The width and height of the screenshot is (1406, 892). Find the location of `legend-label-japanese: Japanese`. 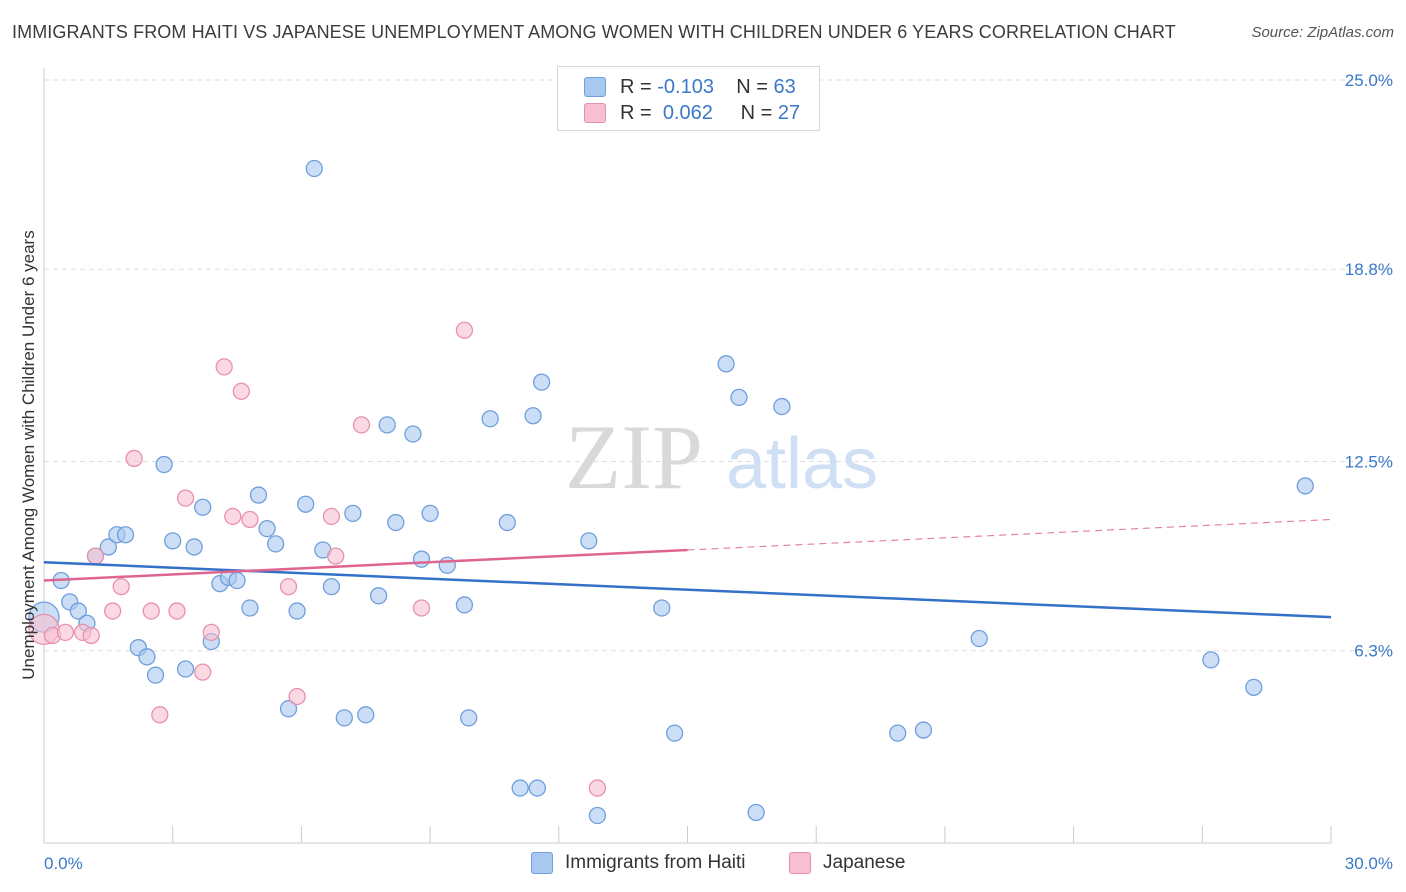

legend-label-japanese: Japanese is located at coordinates (864, 862).